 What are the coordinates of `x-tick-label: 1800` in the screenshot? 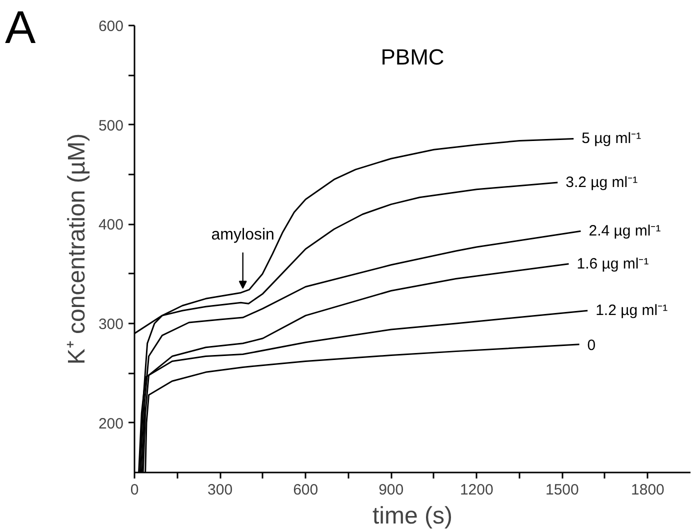 It's located at (647, 490).